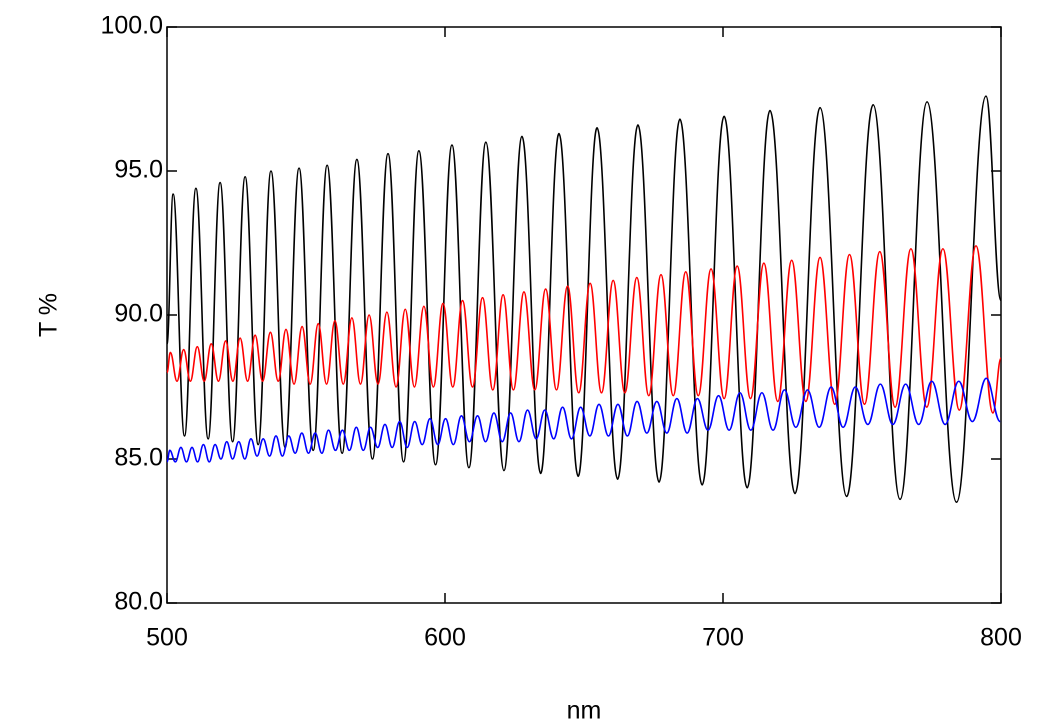  Describe the element at coordinates (138, 314) in the screenshot. I see `y-tick-label: 90.0` at that location.